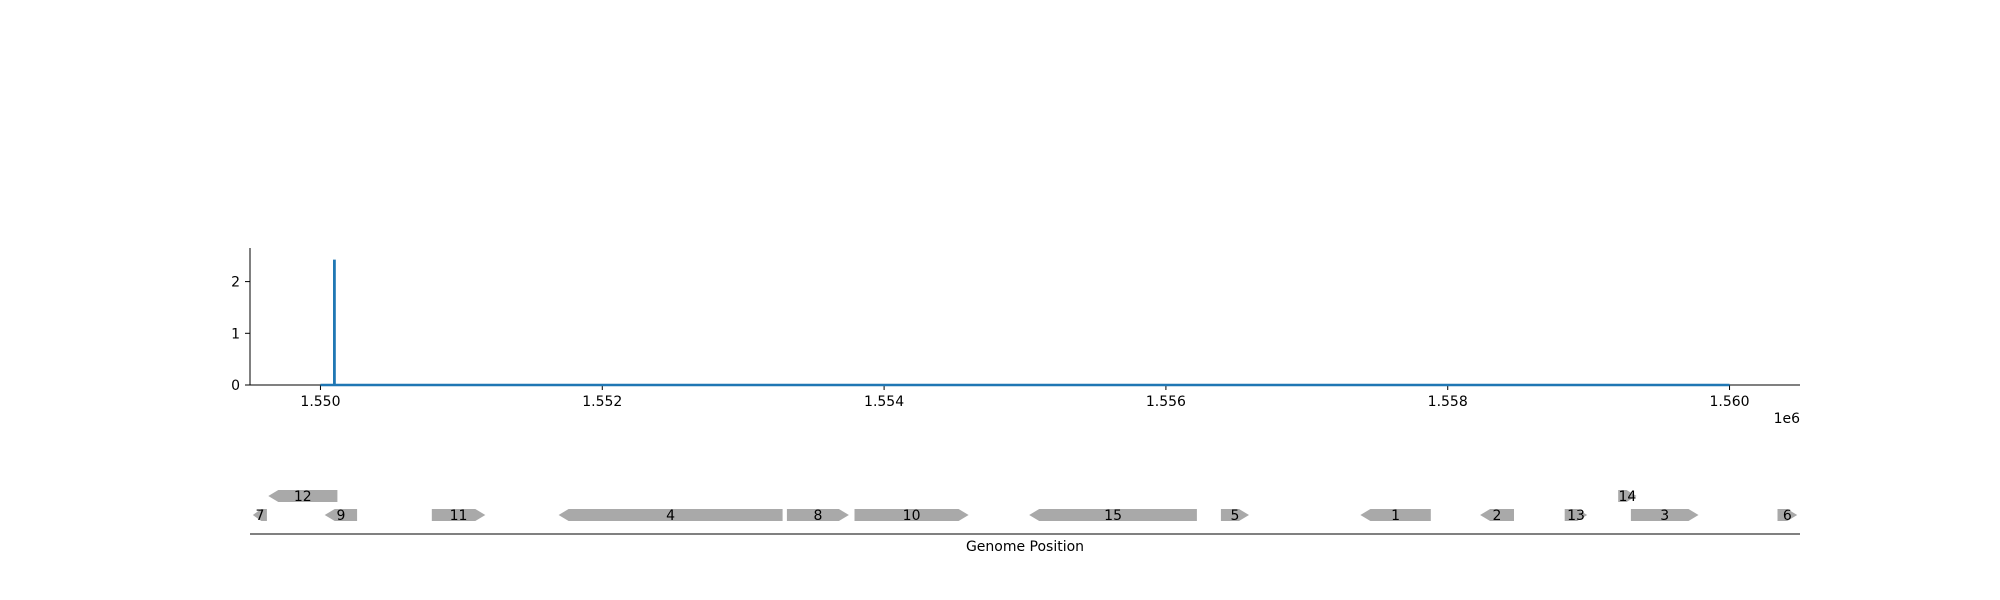  Describe the element at coordinates (1729, 402) in the screenshot. I see `x-tick-label: 1.560` at that location.